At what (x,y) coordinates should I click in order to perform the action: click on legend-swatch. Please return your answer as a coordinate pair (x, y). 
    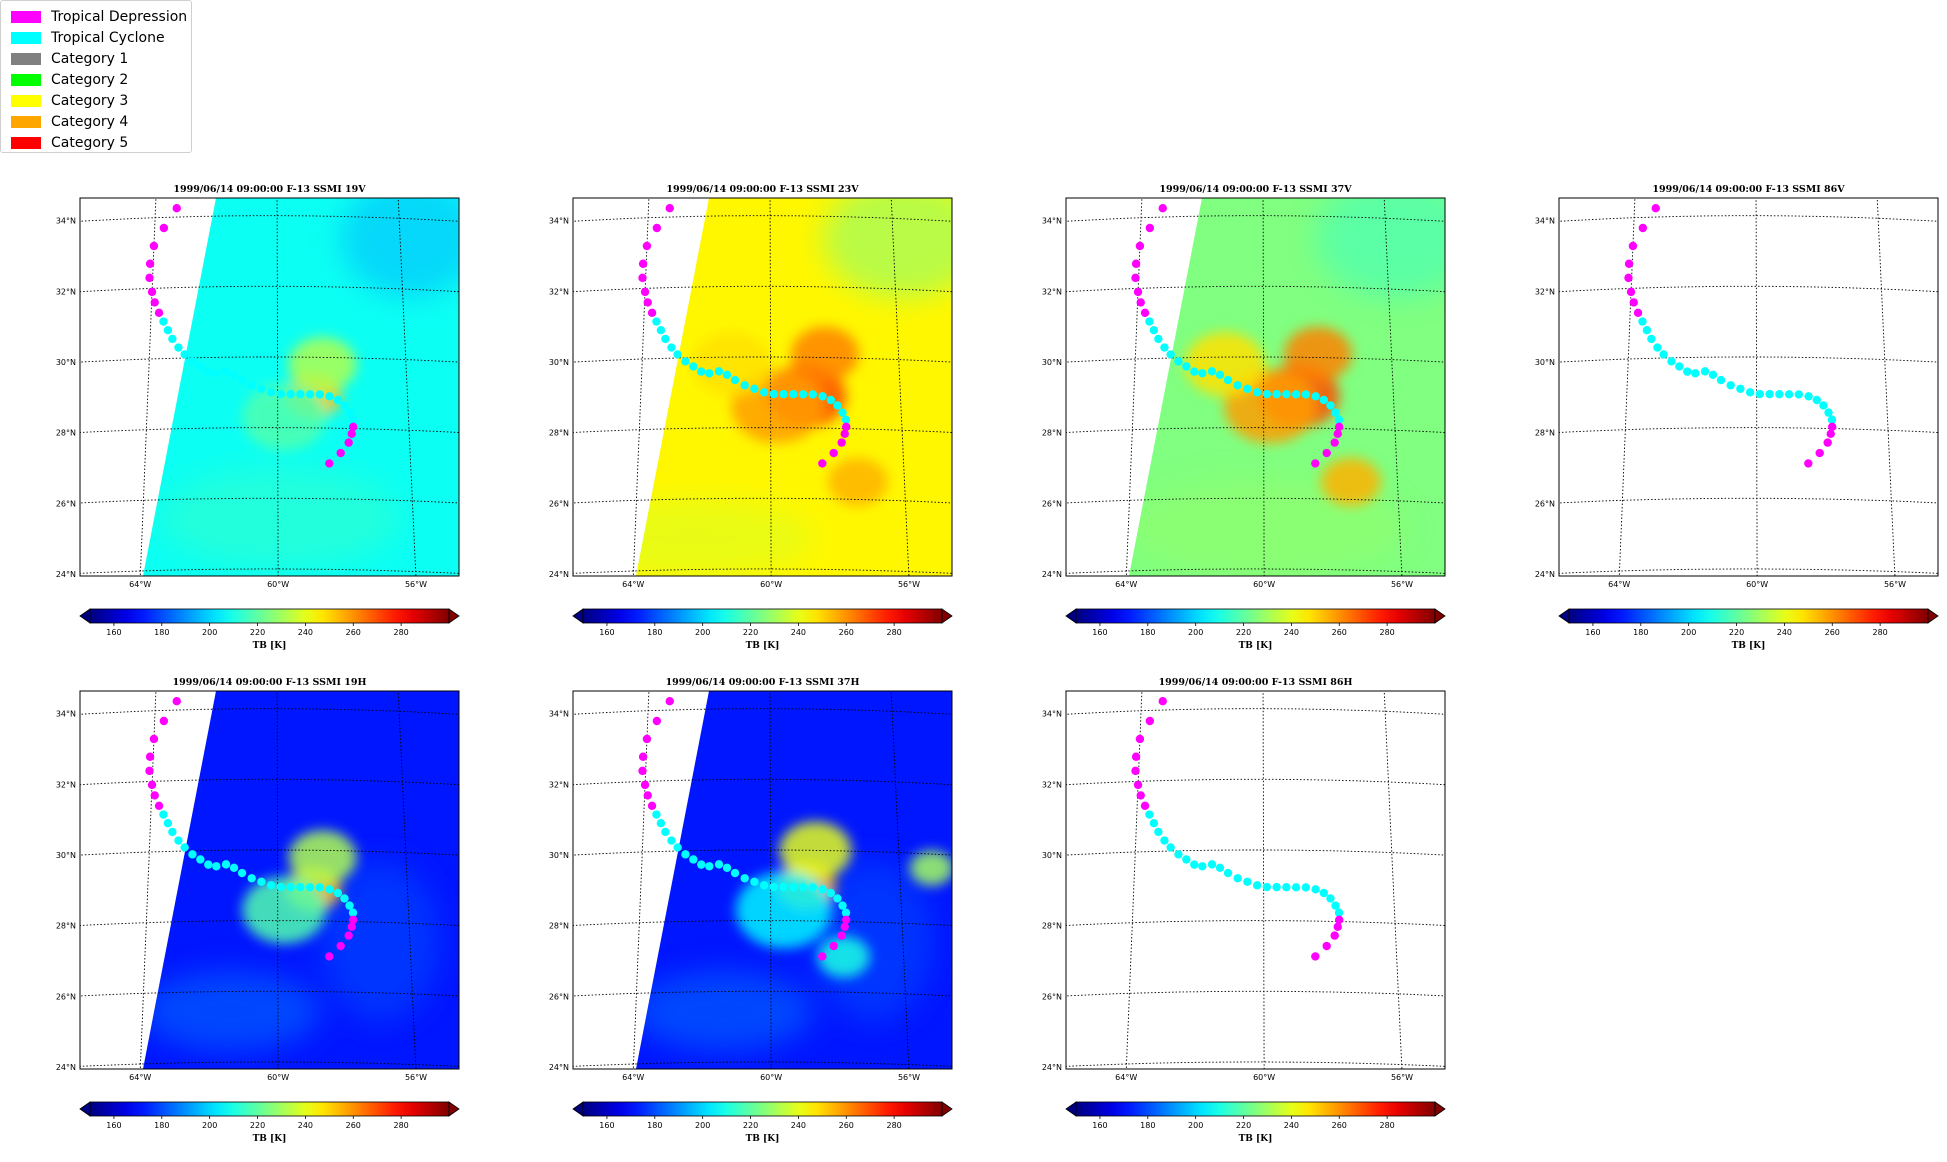
    Looking at the image, I should click on (26, 143).